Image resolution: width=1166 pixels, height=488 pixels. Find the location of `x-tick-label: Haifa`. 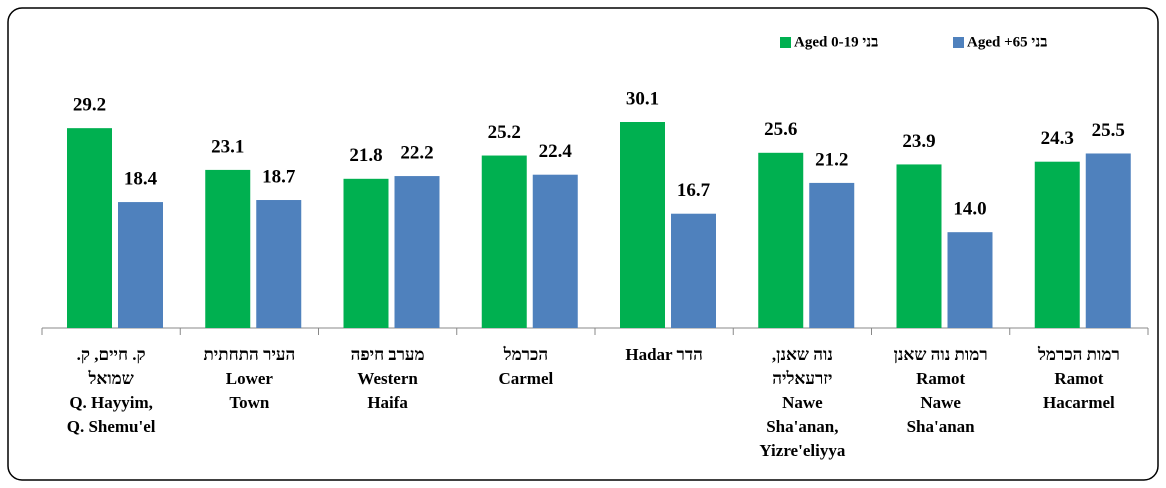

x-tick-label: Haifa is located at coordinates (387, 402).